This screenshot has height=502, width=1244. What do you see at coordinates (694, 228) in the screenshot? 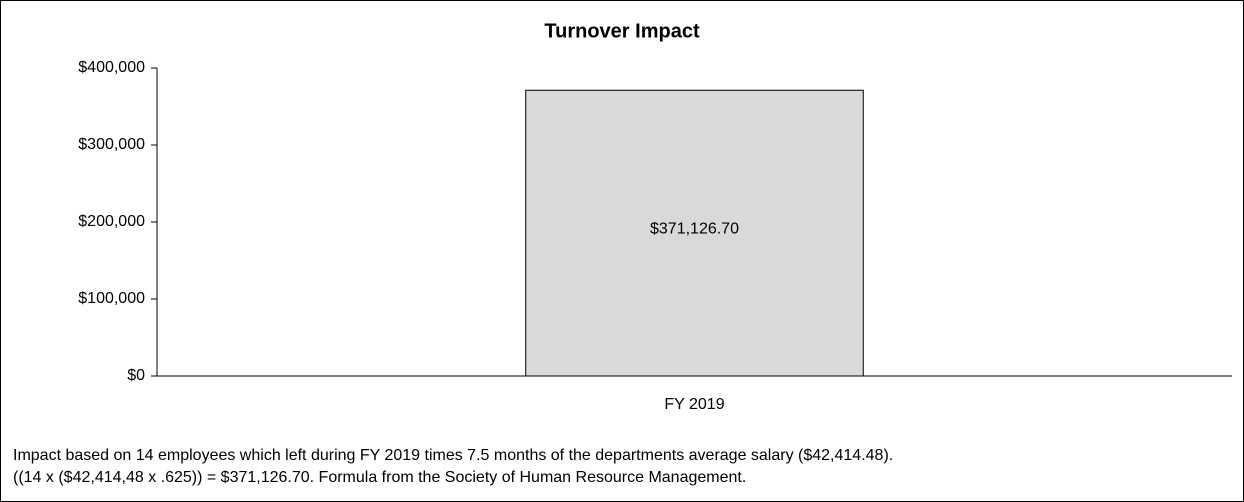
I see `data-label: $371,126.70` at bounding box center [694, 228].